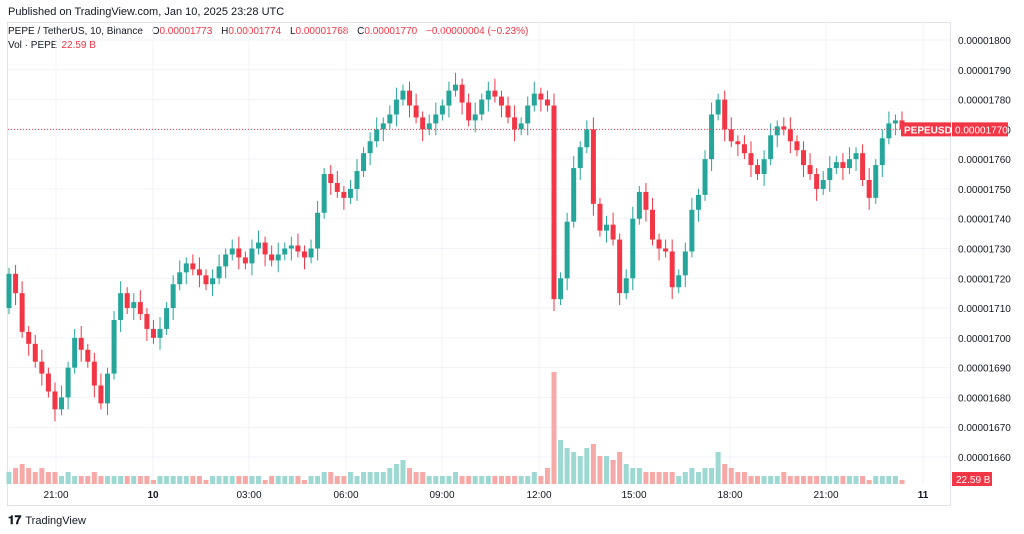 Image resolution: width=1024 pixels, height=534 pixels. What do you see at coordinates (361, 31) in the screenshot?
I see `close-label: C` at bounding box center [361, 31].